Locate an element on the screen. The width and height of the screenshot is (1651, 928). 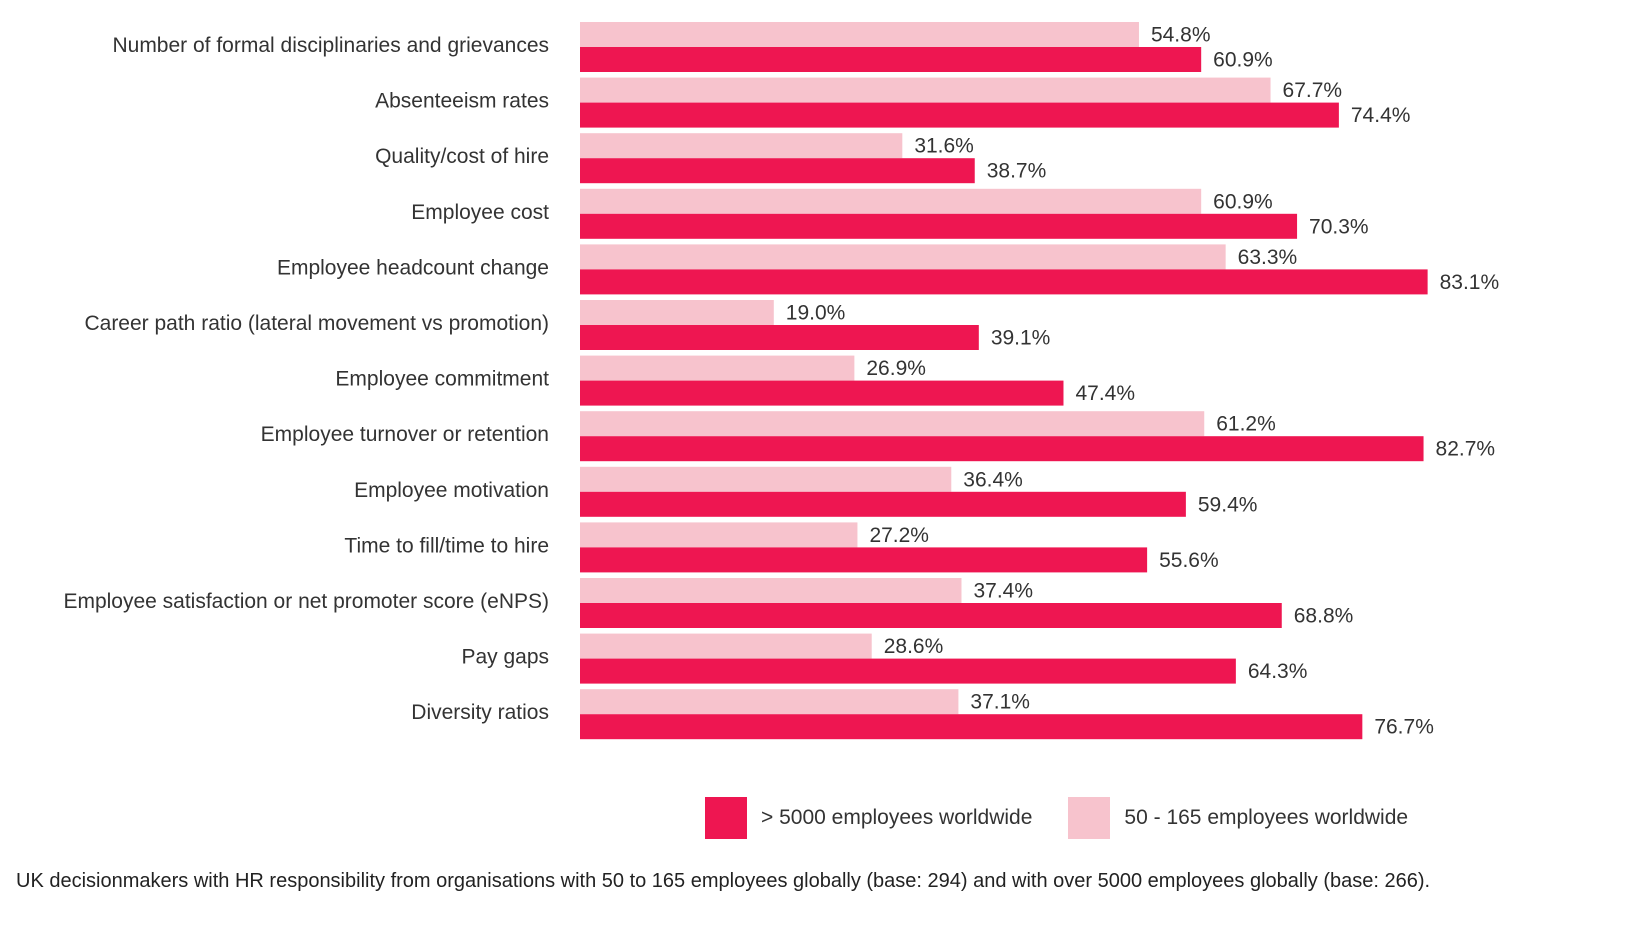
data-label: 37.1% is located at coordinates (1000, 702).